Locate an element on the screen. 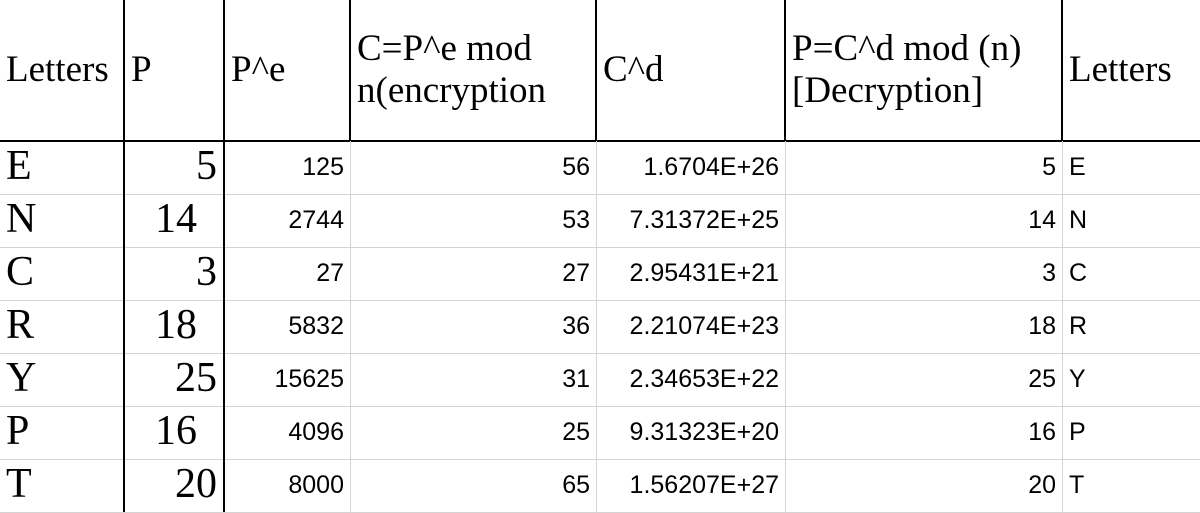 The width and height of the screenshot is (1200, 513). header-cell-encryption: C=P^e mod n(encryption is located at coordinates (474, 70).